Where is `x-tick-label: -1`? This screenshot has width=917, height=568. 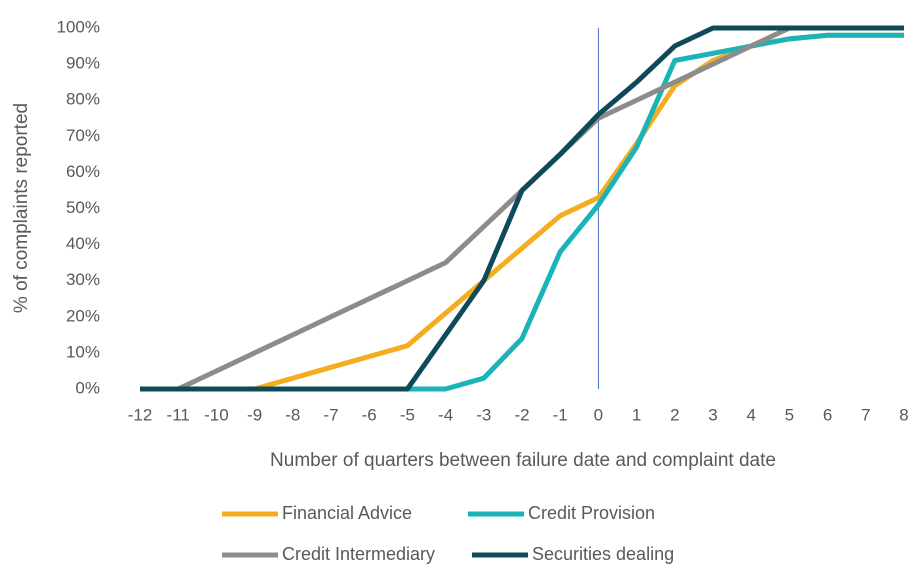
x-tick-label: -1 is located at coordinates (560, 414).